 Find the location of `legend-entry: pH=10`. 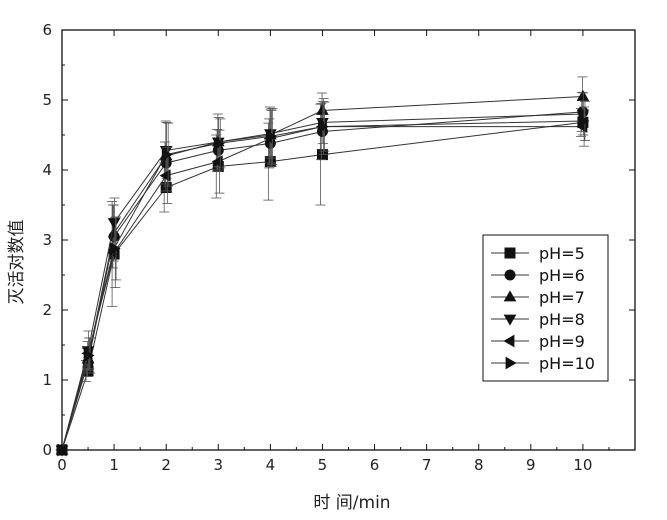

legend-entry: pH=10 is located at coordinates (543, 363).